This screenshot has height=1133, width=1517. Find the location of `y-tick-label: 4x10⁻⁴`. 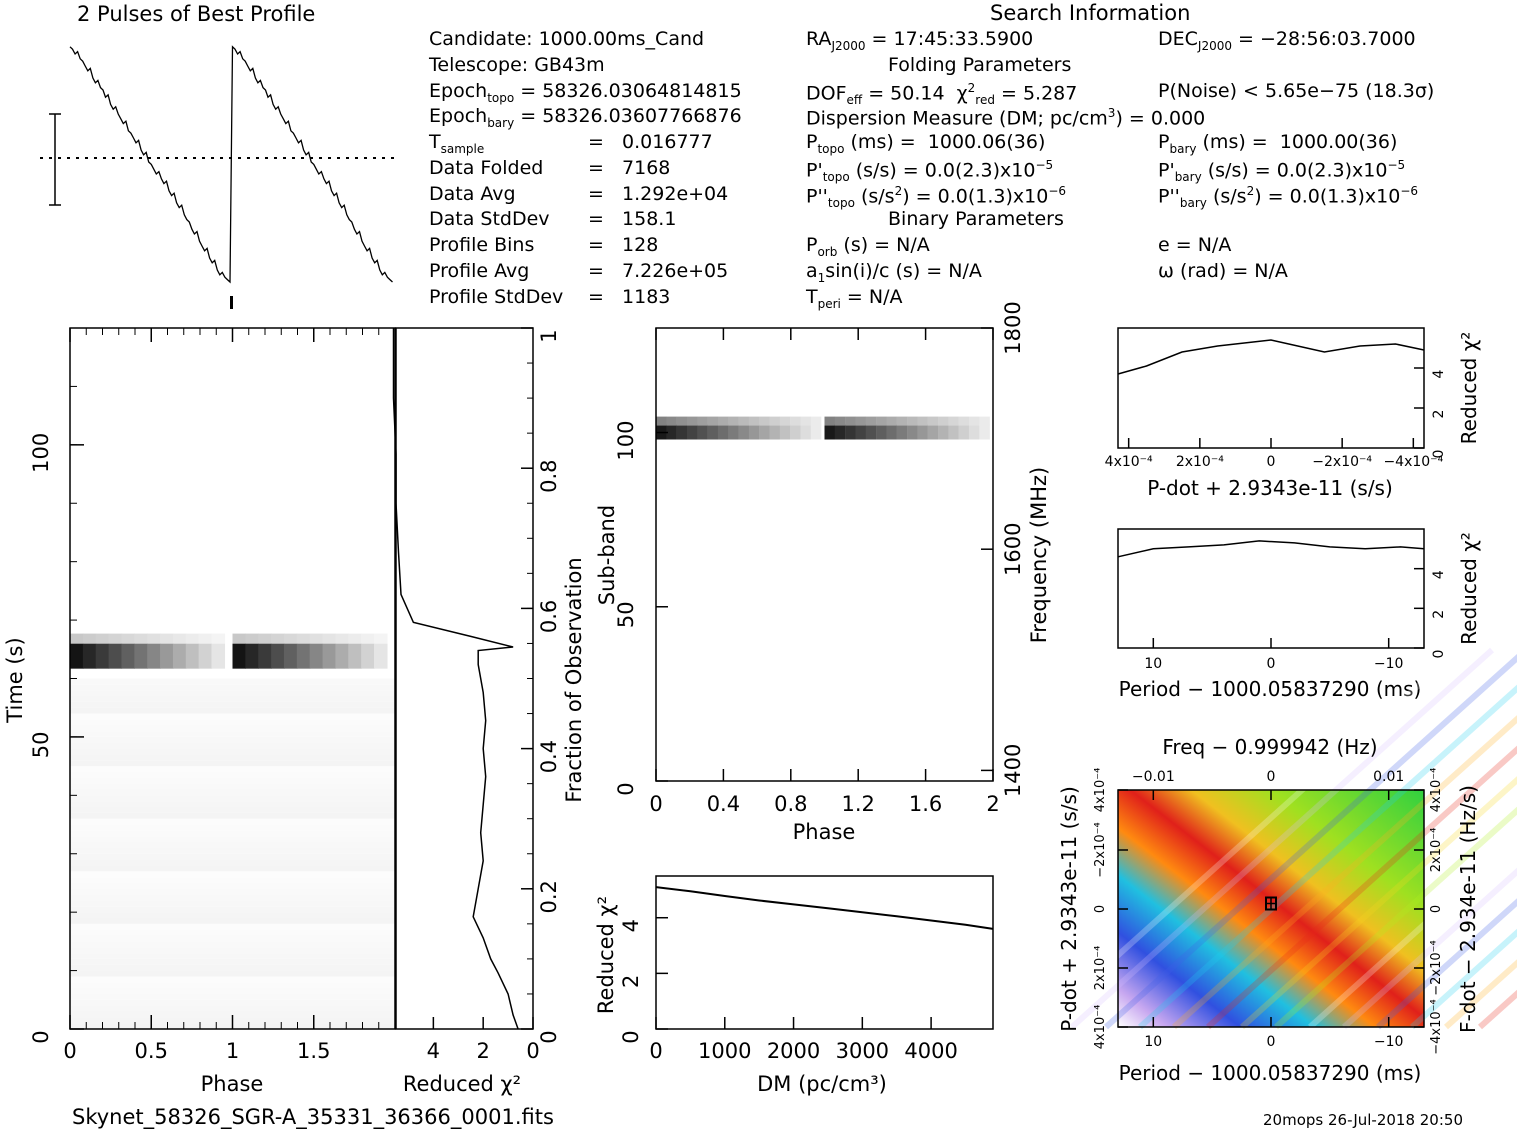

y-tick-label: 4x10⁻⁴ is located at coordinates (1100, 1027).